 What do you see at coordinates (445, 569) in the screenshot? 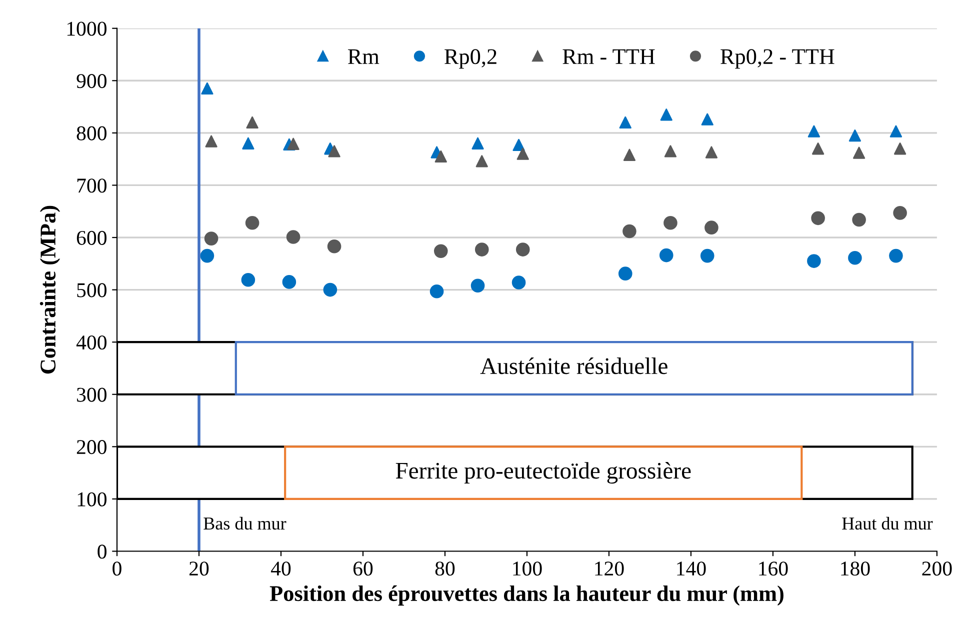
I see `x-tick-label: 80` at bounding box center [445, 569].